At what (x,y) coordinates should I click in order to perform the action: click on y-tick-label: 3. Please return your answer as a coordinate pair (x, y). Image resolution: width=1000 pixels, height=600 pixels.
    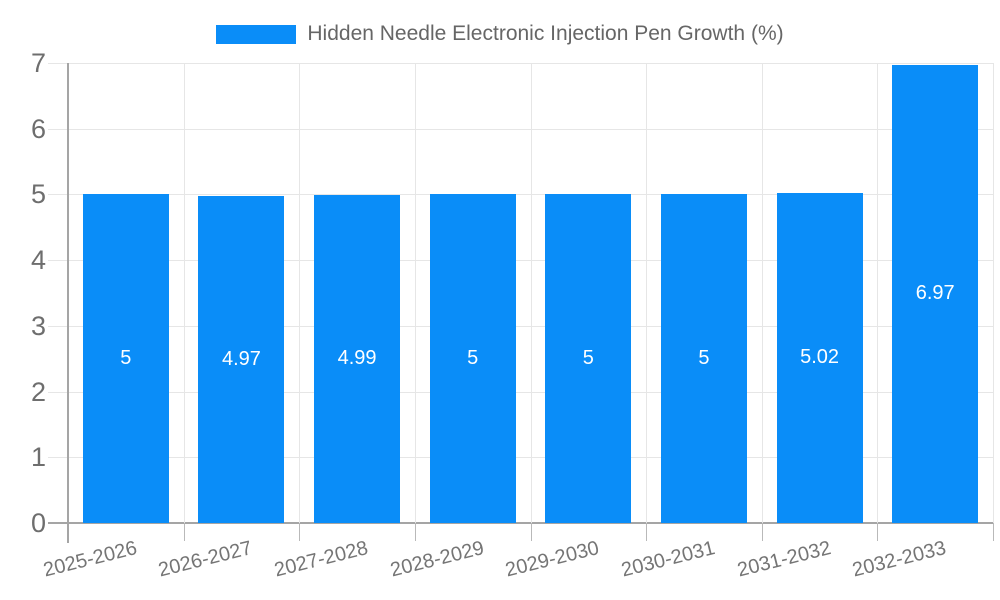
    Looking at the image, I should click on (38, 325).